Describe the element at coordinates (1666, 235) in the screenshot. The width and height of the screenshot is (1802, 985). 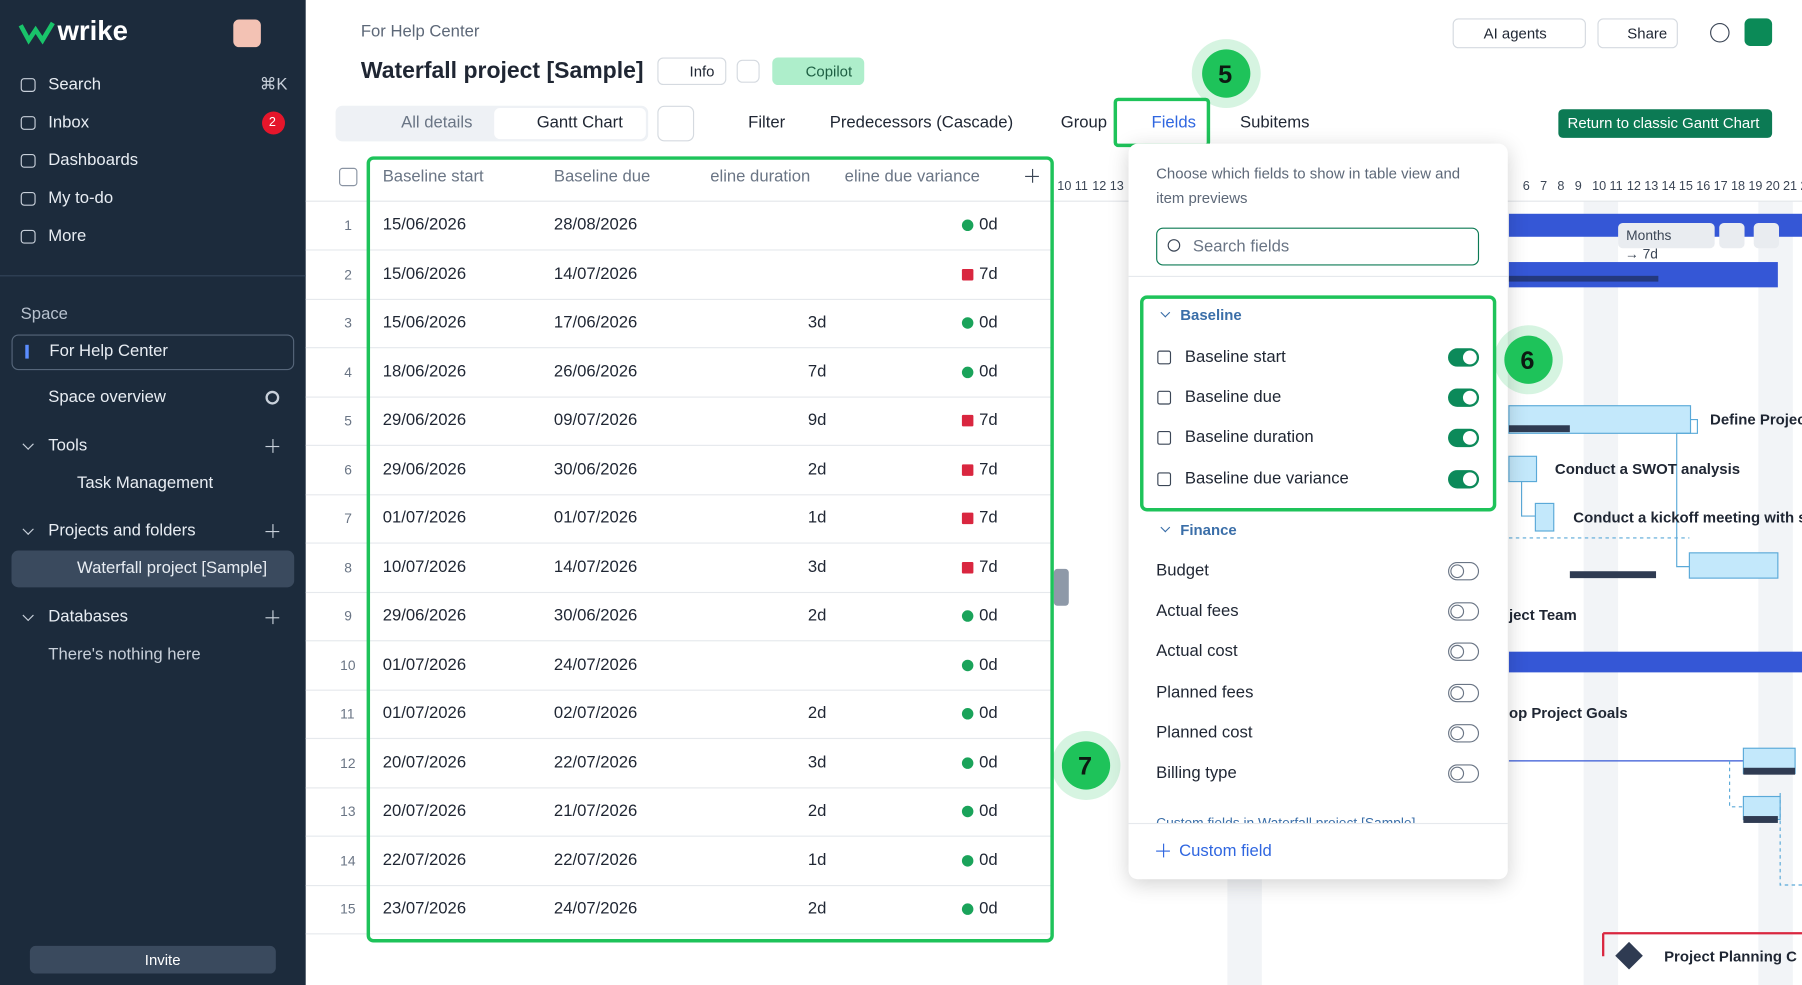
I see `timescale` at that location.